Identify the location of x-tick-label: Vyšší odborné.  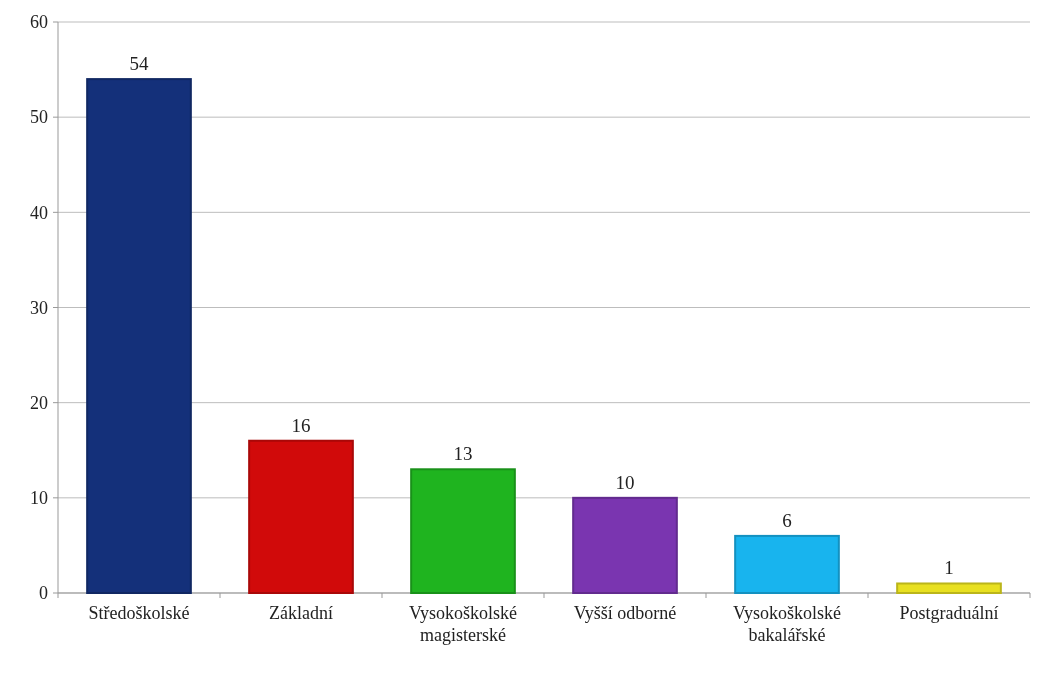
(625, 613).